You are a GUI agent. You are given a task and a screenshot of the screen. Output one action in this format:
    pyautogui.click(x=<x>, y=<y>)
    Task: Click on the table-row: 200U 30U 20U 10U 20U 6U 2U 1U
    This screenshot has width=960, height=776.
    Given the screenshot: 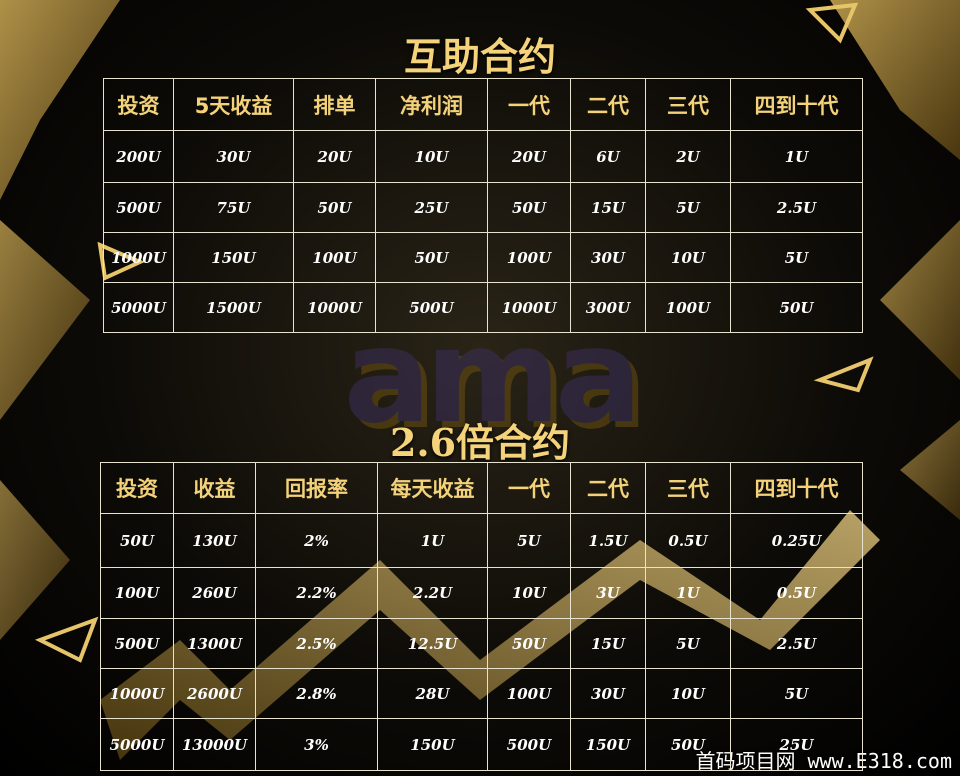 What is the action you would take?
    pyautogui.click(x=483, y=156)
    